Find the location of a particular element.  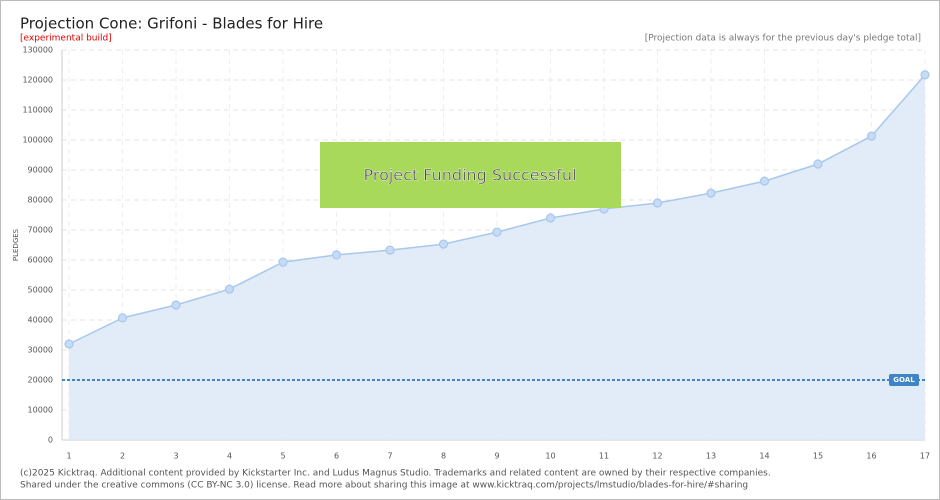

banner is located at coordinates (470, 175).